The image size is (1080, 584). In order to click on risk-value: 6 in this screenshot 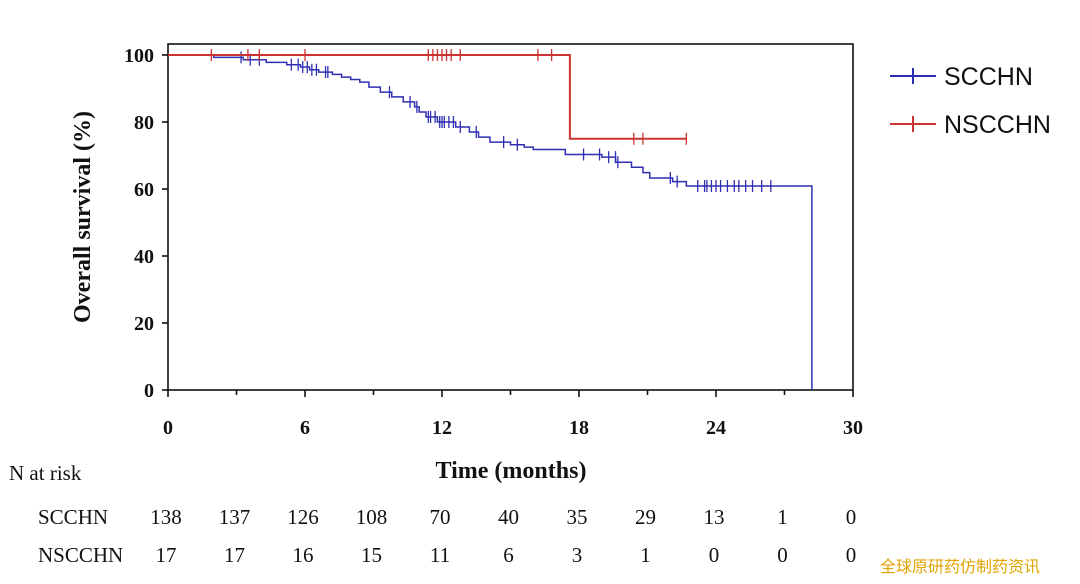, I will do `click(508, 555)`.